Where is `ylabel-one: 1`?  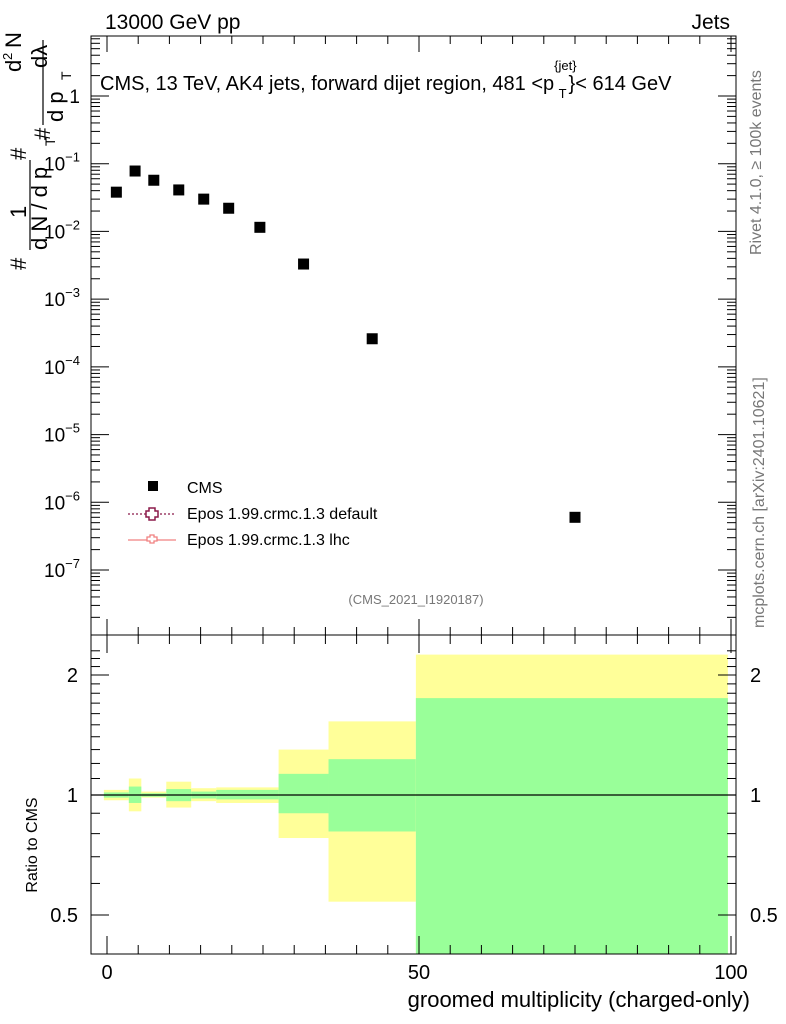
ylabel-one: 1 is located at coordinates (18, 212).